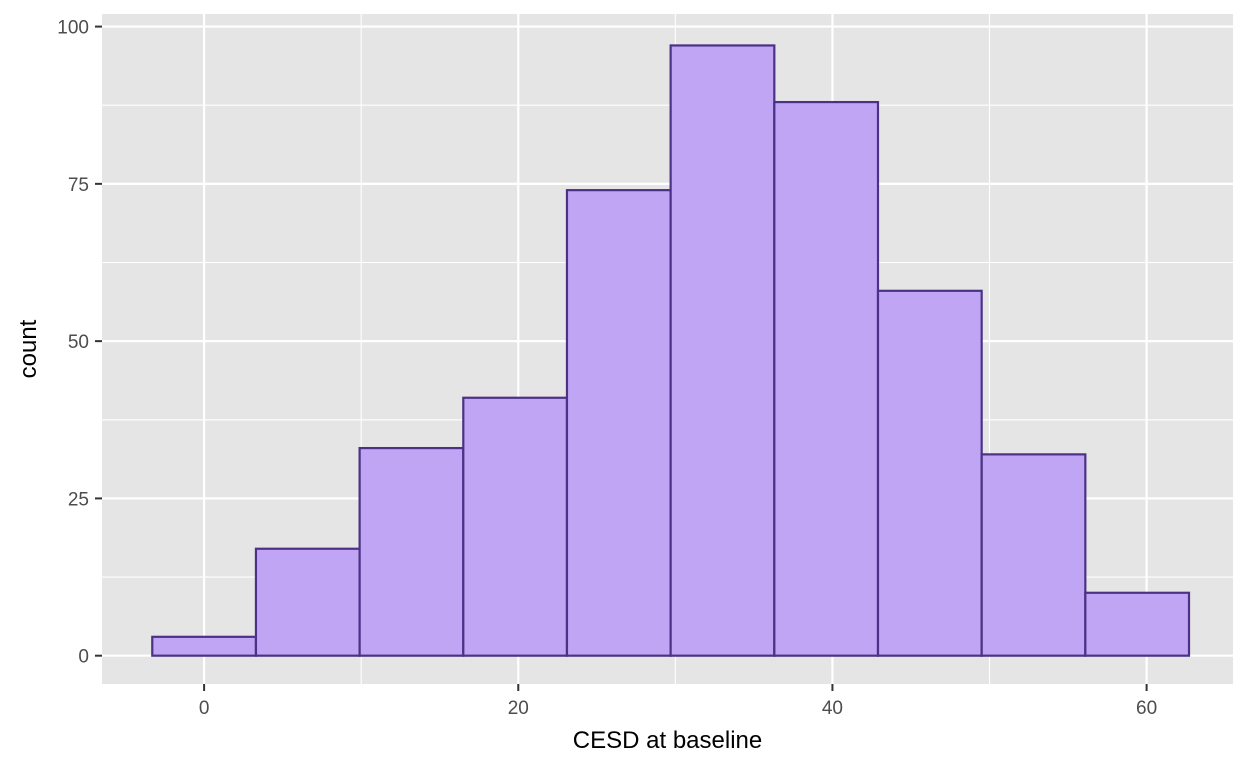 The image size is (1248, 768). What do you see at coordinates (678, 708) in the screenshot?
I see `x-axis-tick-labels: 0 20 40 60` at bounding box center [678, 708].